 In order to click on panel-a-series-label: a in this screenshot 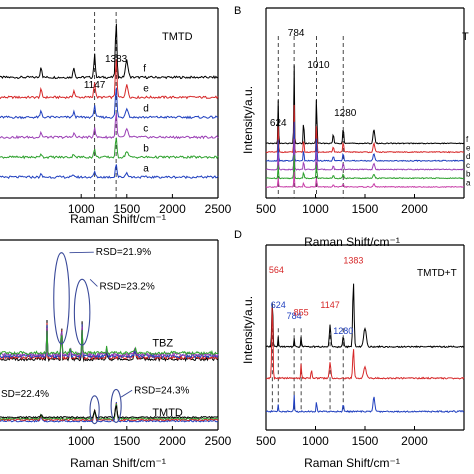, I will do `click(146, 168)`.